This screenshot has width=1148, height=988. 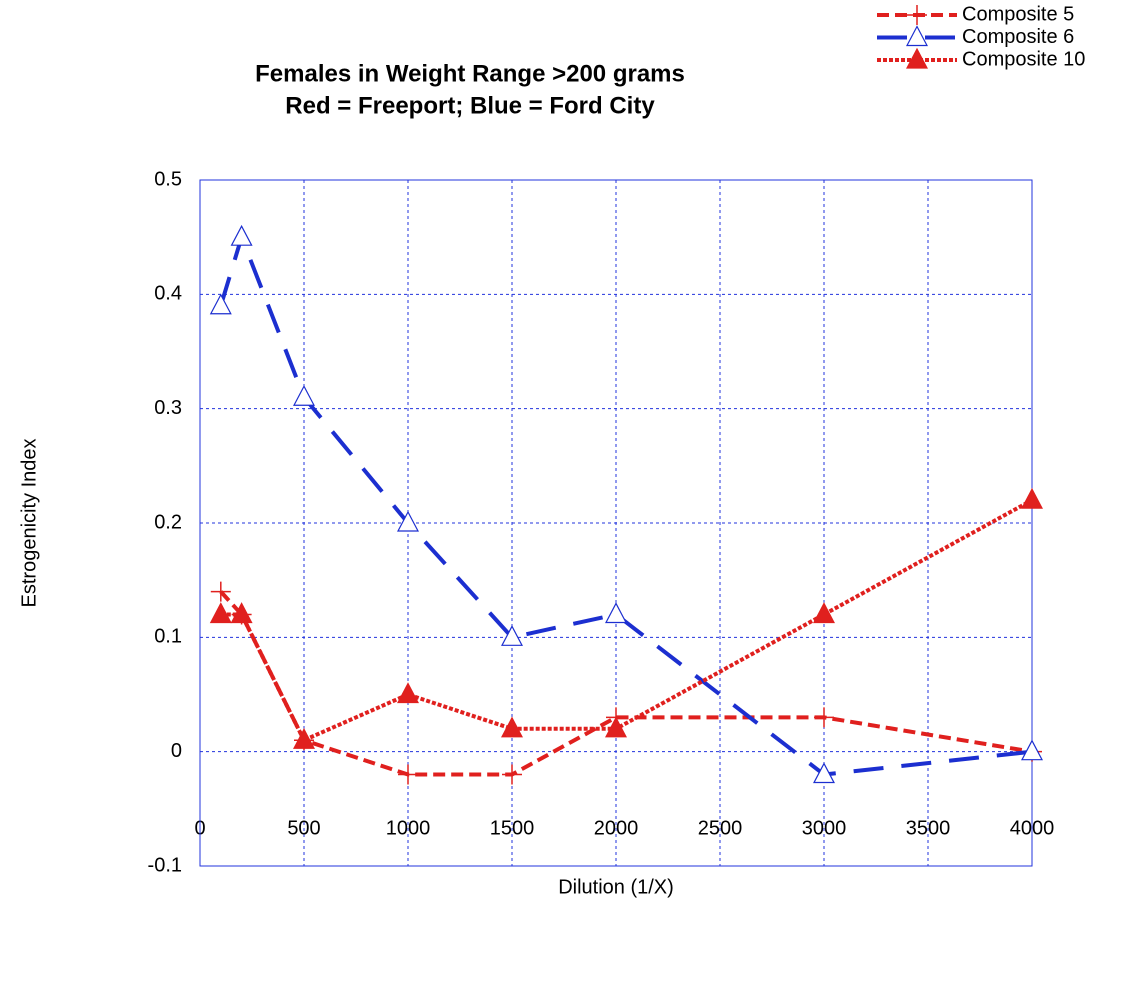 What do you see at coordinates (512, 828) in the screenshot?
I see `x-tick-label: 1500` at bounding box center [512, 828].